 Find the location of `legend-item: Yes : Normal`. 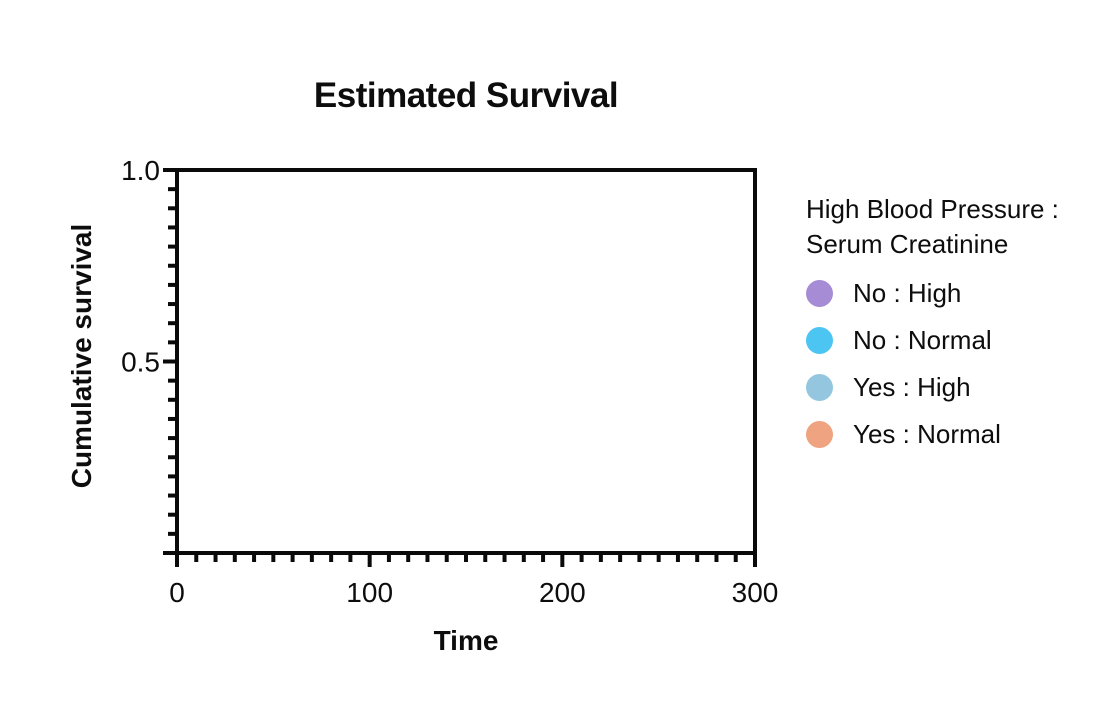

legend-item: Yes : Normal is located at coordinates (932, 434).